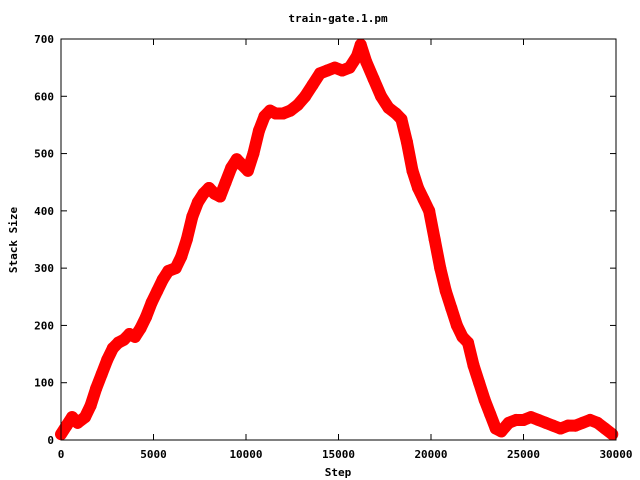 This screenshot has width=640, height=480. I want to click on x-tick-label: 10000, so click(245, 454).